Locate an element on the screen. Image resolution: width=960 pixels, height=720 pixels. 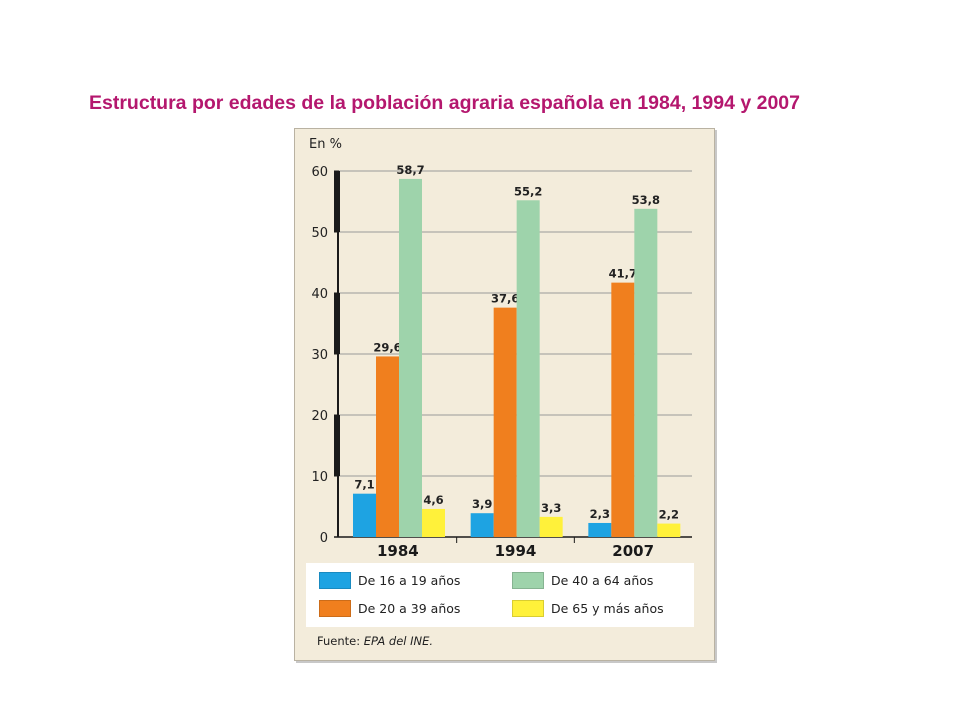
data-label: 3,9 is located at coordinates (482, 504).